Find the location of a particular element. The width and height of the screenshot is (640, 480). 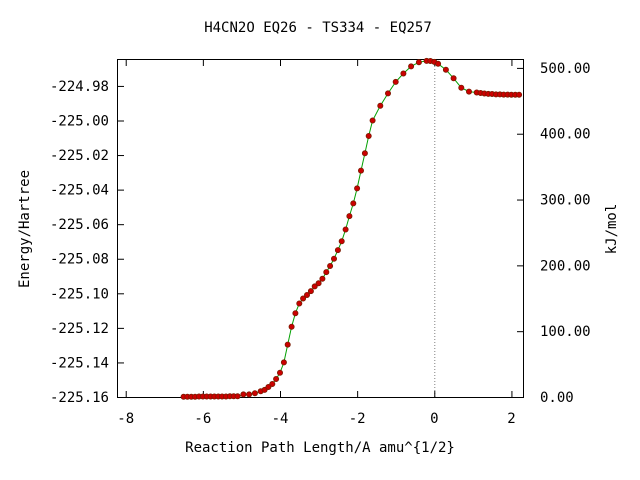

y2-tick-label: 200.00 is located at coordinates (565, 266).